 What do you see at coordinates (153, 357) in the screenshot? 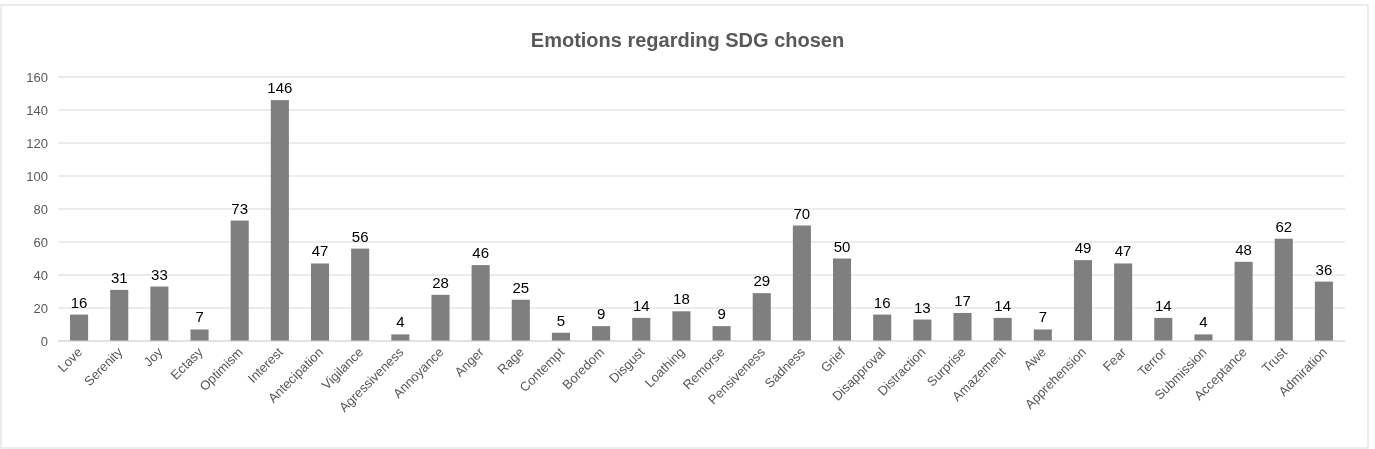
I see `x-tick-label: Joy` at bounding box center [153, 357].